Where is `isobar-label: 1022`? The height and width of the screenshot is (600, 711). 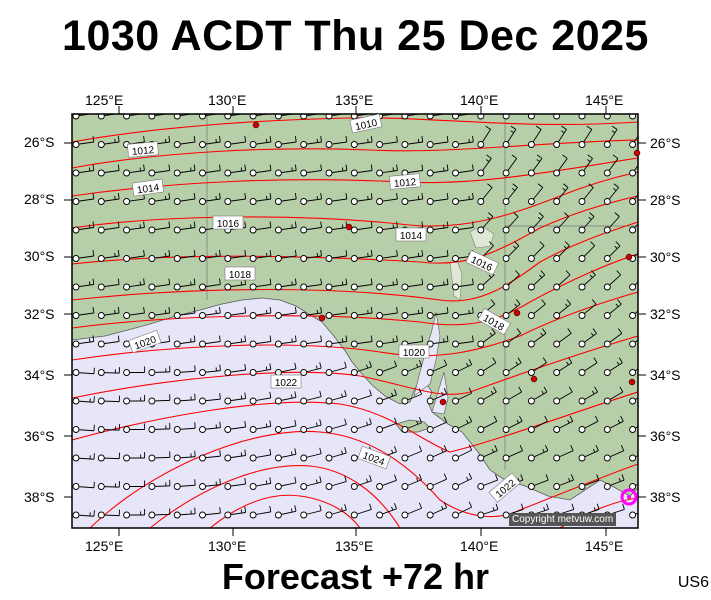
isobar-label: 1022 is located at coordinates (286, 381).